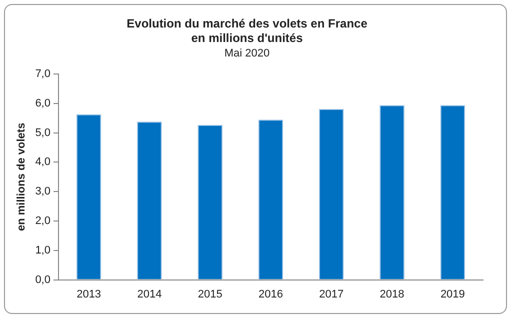  Describe the element at coordinates (89, 294) in the screenshot. I see `x-tick-label: 2013` at that location.